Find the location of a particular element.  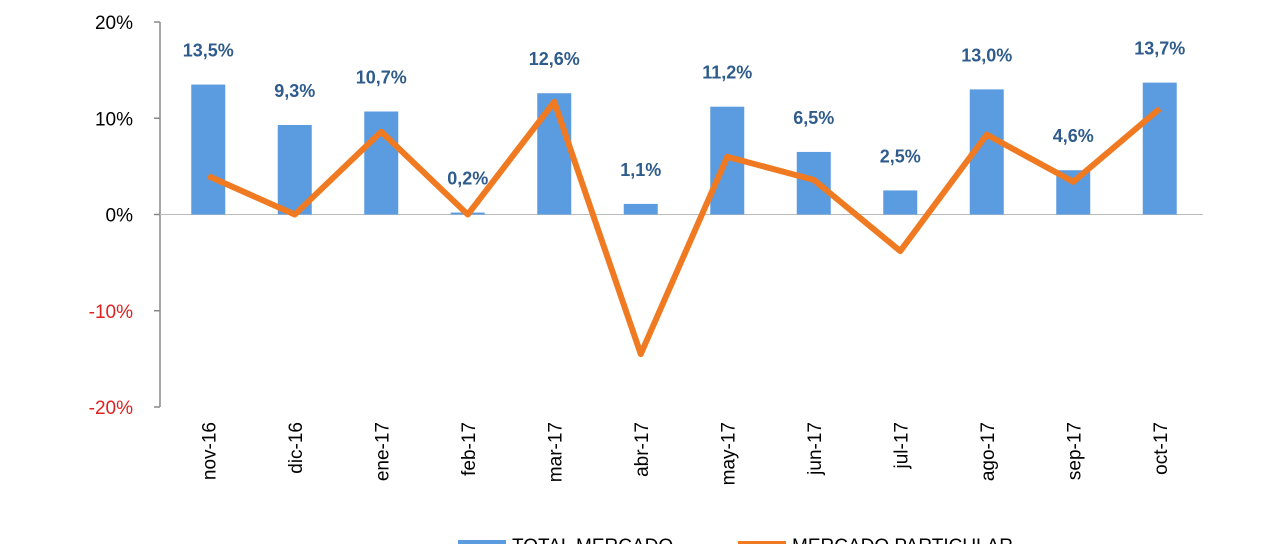

value-label: 2,5% is located at coordinates (900, 156).